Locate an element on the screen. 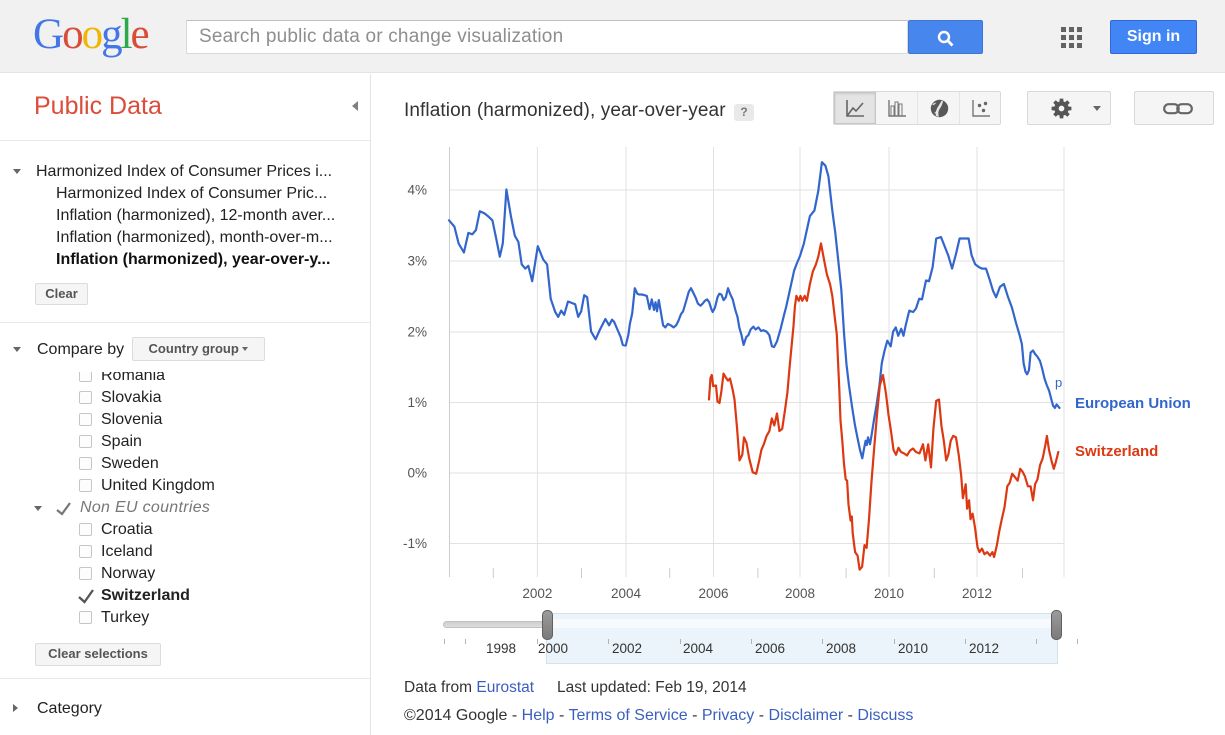  svg-text: 2002 is located at coordinates (537, 593).